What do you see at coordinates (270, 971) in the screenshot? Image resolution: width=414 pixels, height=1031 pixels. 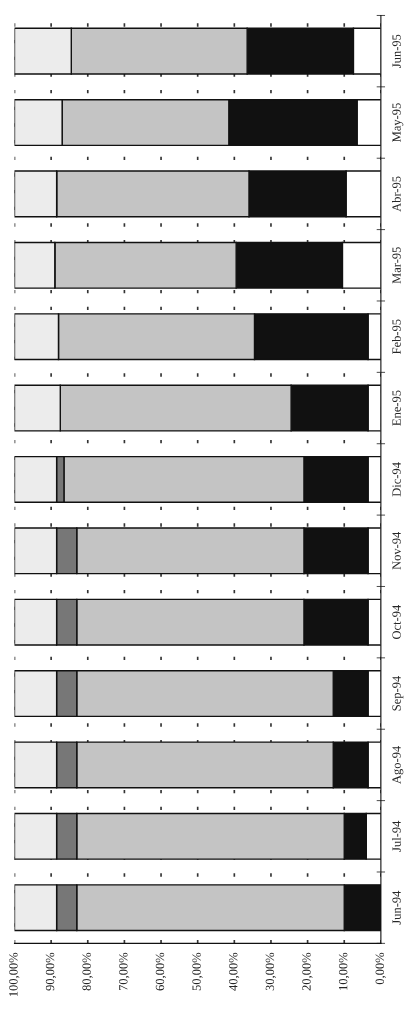 I see `x-tick-label: 30,00%` at bounding box center [270, 971].